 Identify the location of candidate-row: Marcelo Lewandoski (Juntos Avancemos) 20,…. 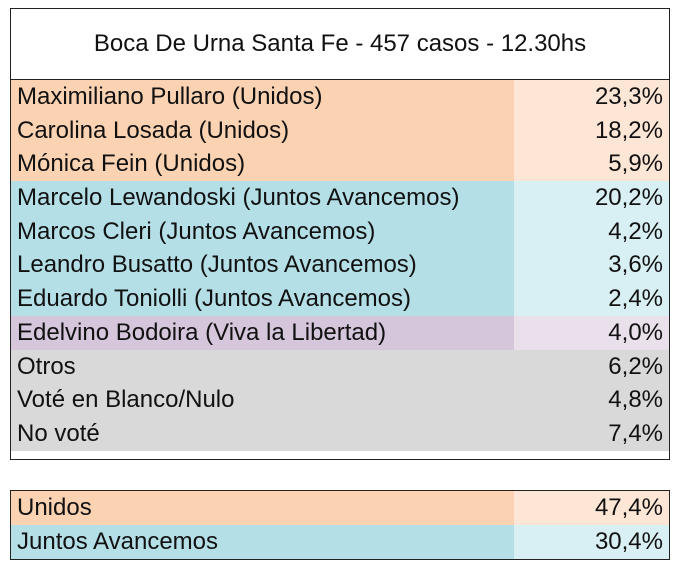
(340, 198).